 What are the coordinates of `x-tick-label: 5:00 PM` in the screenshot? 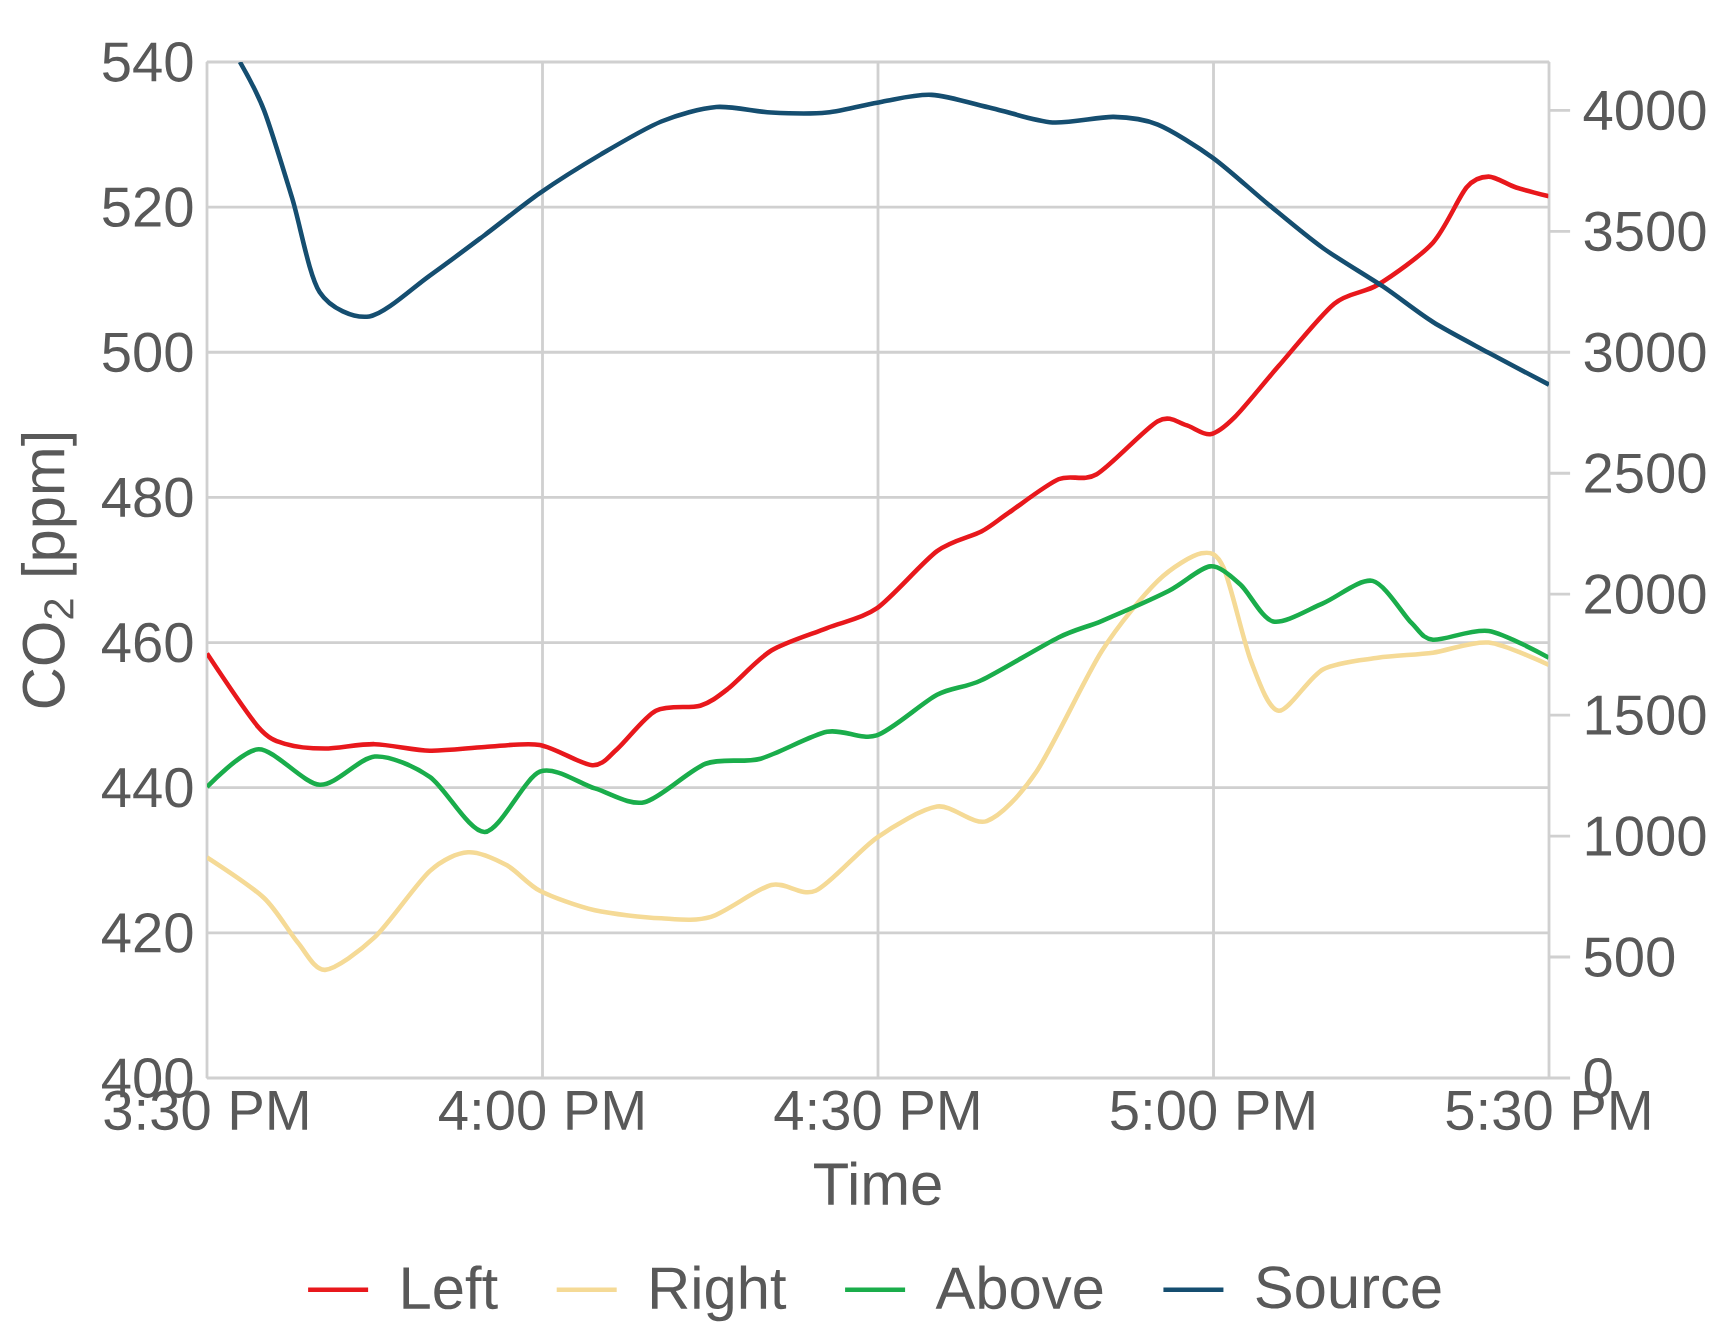 It's located at (1212, 1110).